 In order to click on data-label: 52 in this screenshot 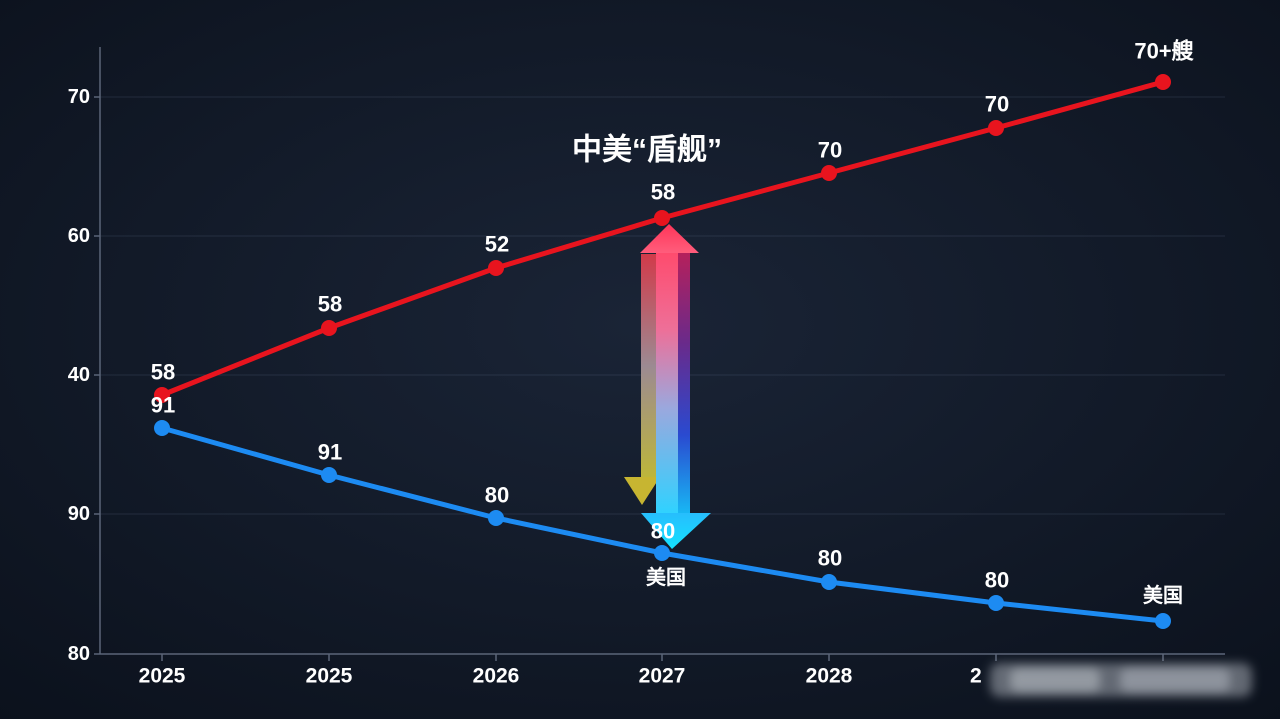, I will do `click(497, 244)`.